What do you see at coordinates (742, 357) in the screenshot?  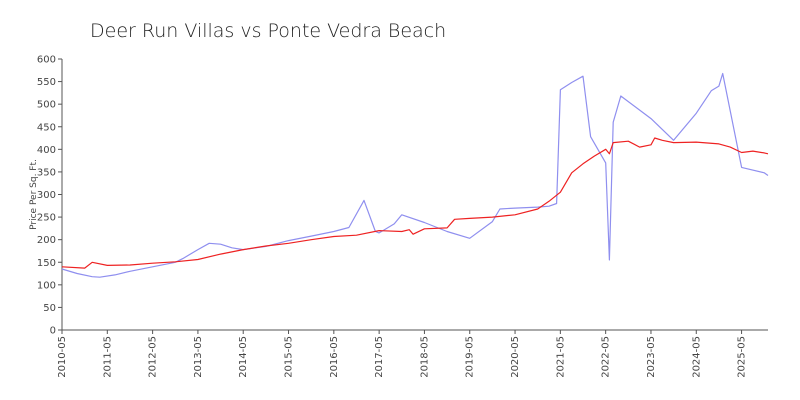 I see `x-tick-label: 2025-05` at bounding box center [742, 357].